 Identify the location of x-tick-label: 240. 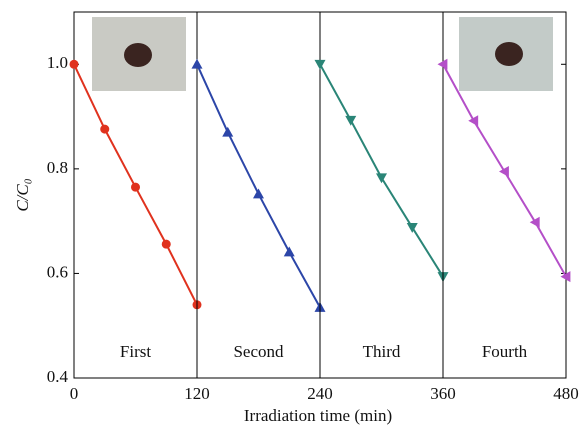
(320, 393).